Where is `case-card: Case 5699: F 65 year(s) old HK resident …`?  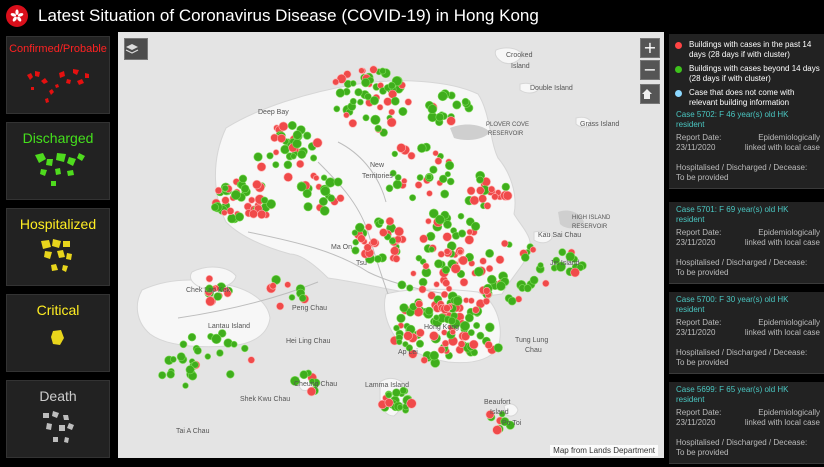 case-card: Case 5699: F 65 year(s) old HK resident … is located at coordinates (746, 423).